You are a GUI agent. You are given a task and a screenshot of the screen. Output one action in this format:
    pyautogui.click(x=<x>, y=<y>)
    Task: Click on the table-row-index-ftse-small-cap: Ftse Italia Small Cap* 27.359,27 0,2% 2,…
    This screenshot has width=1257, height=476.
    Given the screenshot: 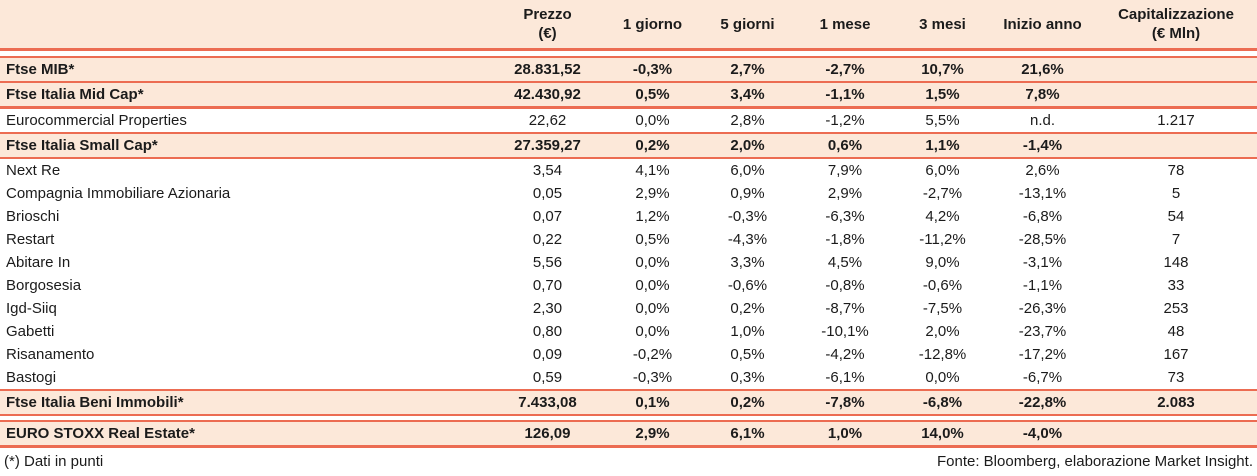 What is the action you would take?
    pyautogui.click(x=628, y=145)
    